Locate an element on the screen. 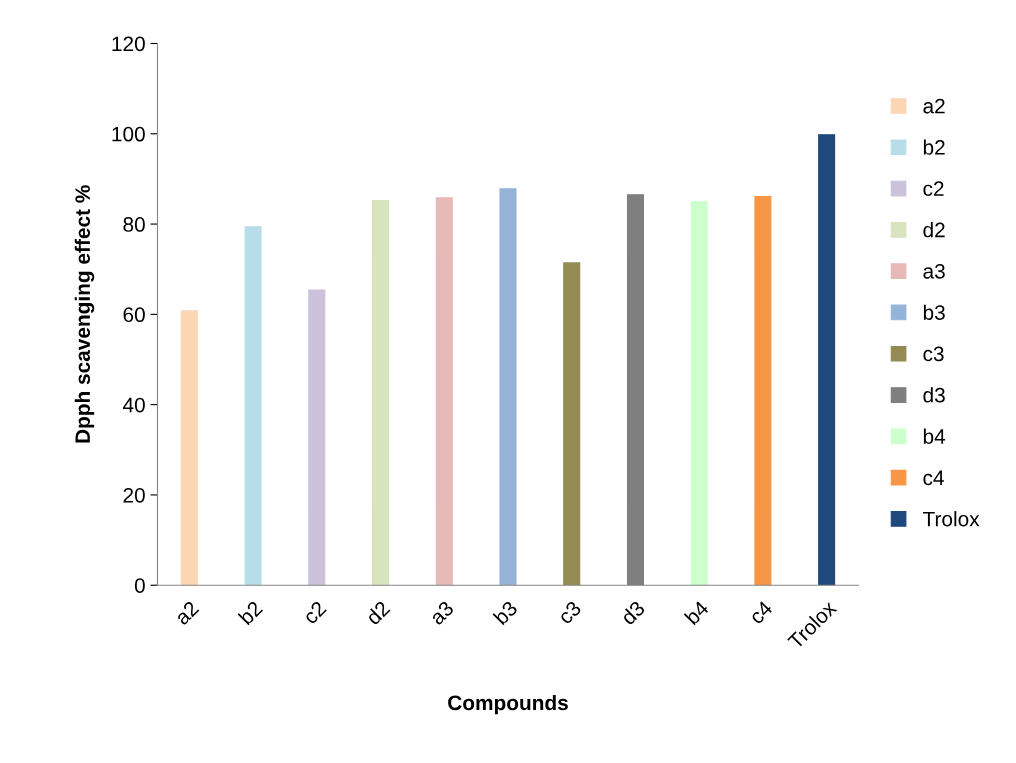  x-tick-label: c3 is located at coordinates (569, 612).